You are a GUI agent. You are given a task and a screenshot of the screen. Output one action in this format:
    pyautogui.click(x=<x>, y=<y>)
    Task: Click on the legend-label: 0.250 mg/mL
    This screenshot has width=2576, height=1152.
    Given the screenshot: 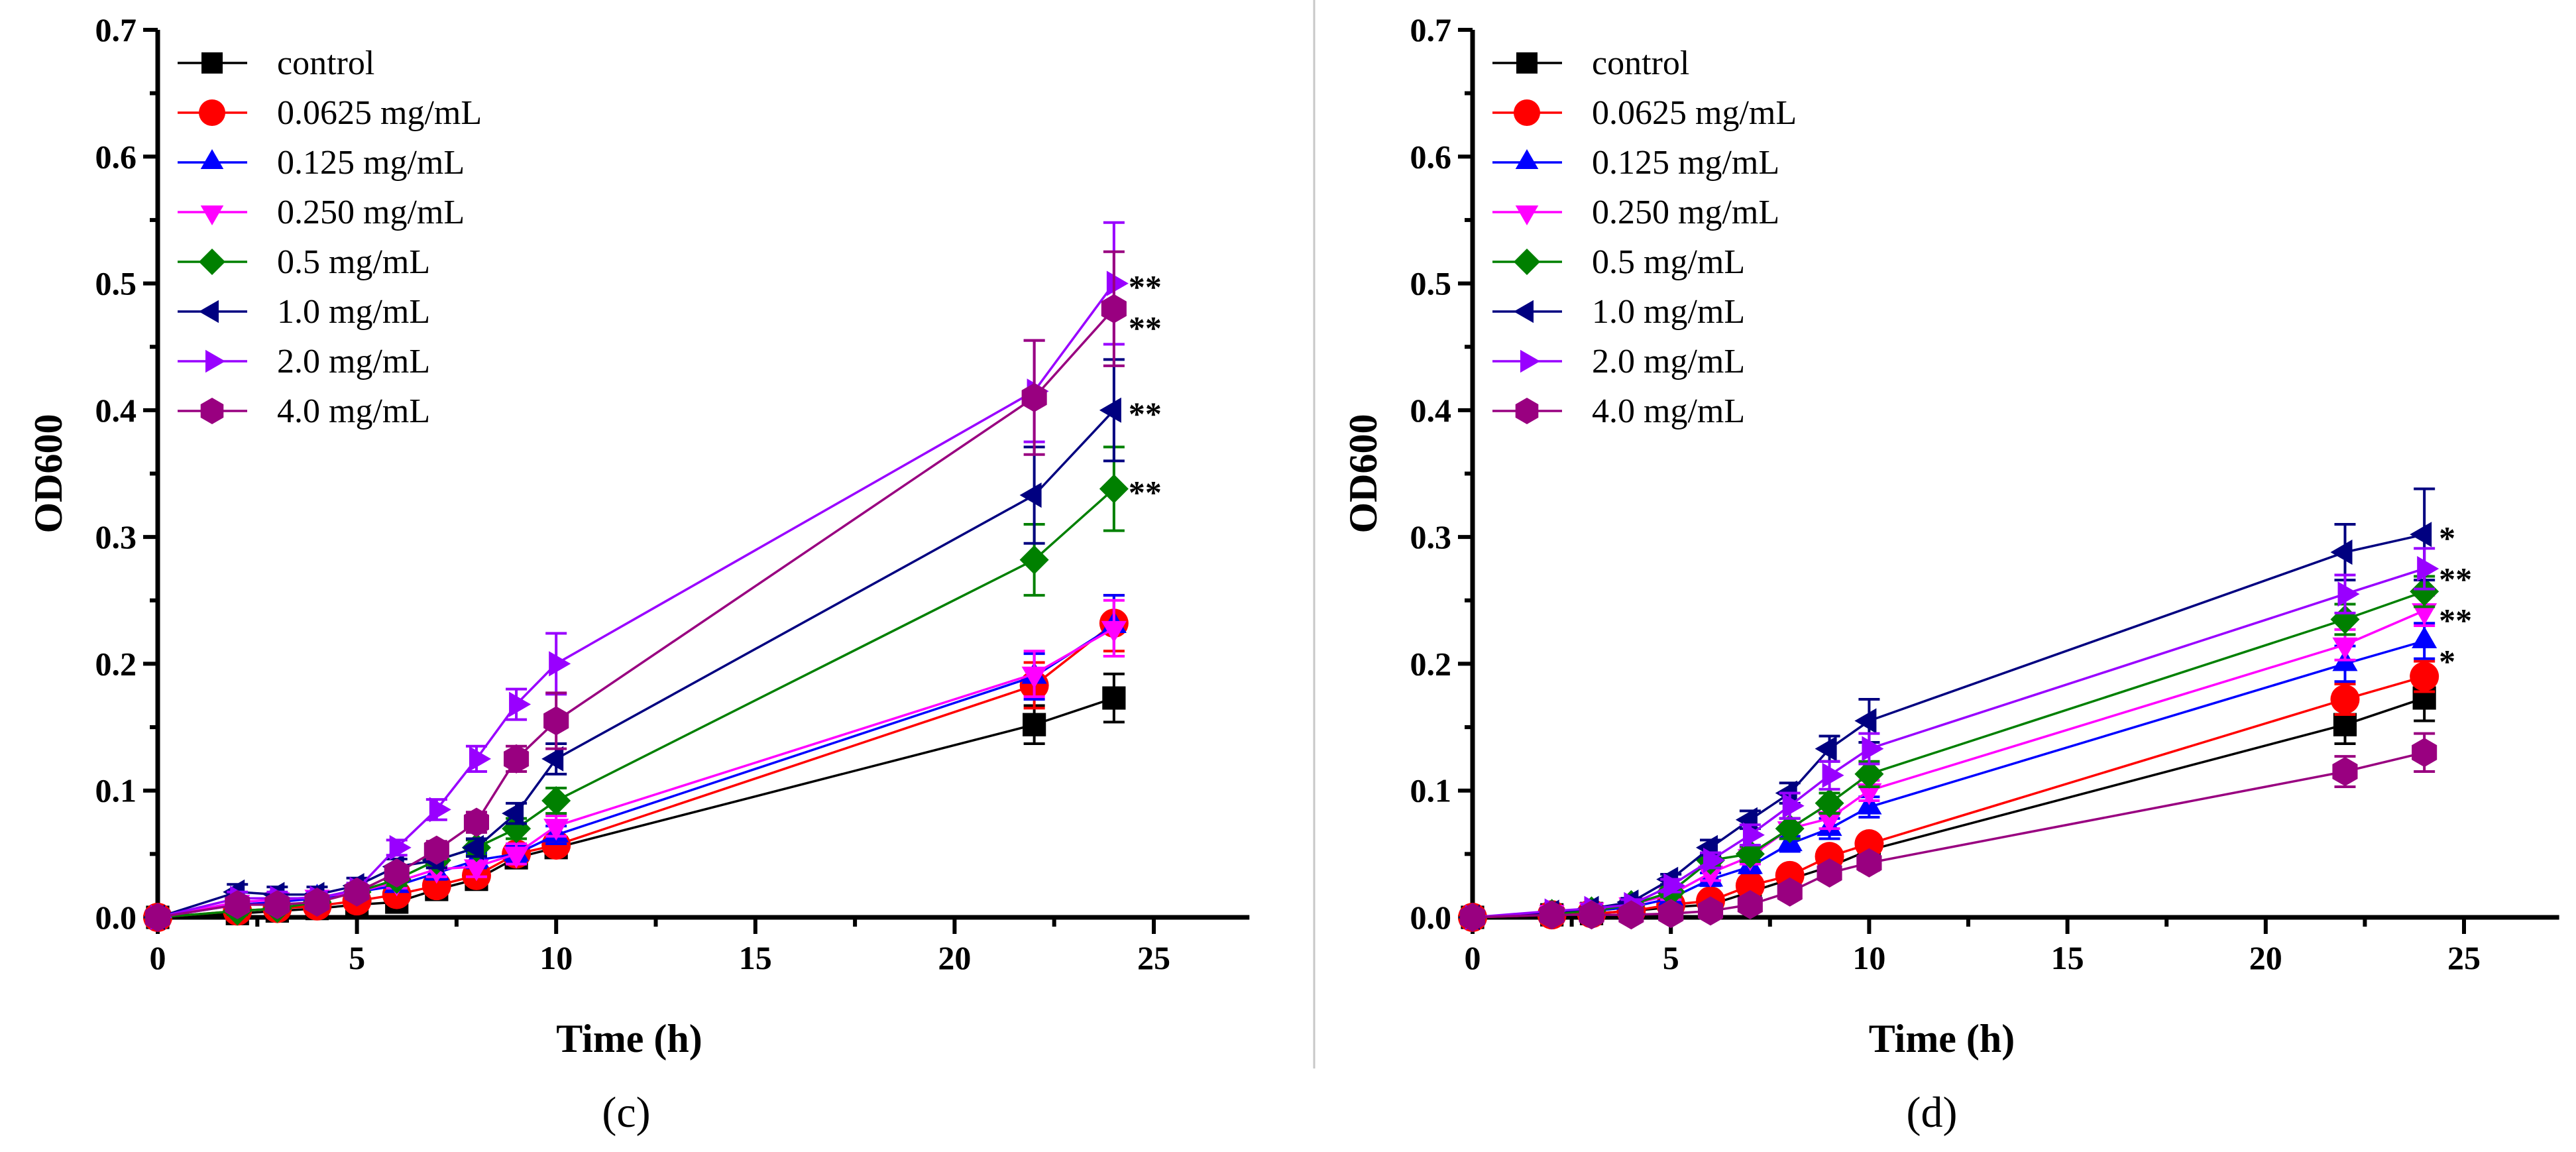 What is the action you would take?
    pyautogui.click(x=371, y=212)
    